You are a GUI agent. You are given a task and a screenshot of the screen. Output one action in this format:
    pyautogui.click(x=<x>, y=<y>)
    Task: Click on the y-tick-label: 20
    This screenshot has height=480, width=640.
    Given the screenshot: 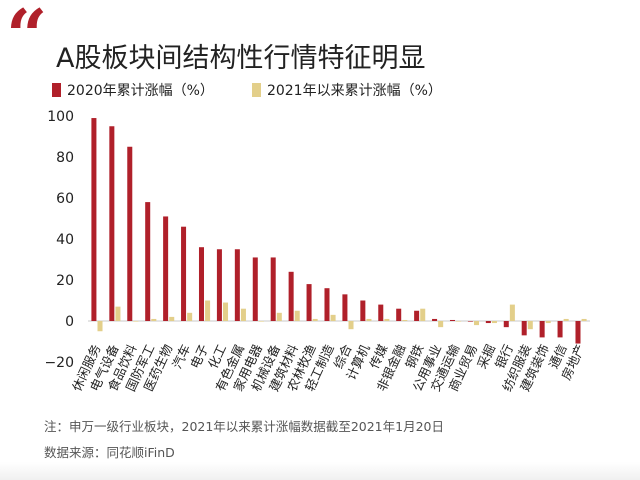 What is the action you would take?
    pyautogui.click(x=65, y=281)
    